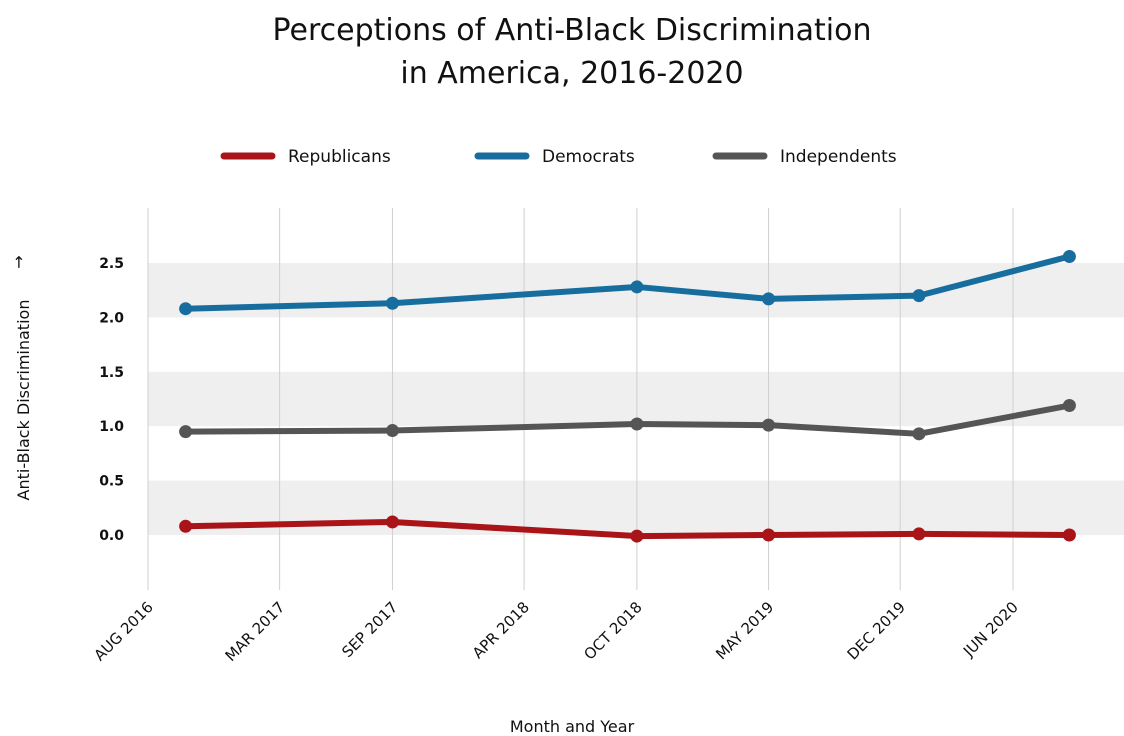  I want to click on y-tick-label: 2.5, so click(111, 264).